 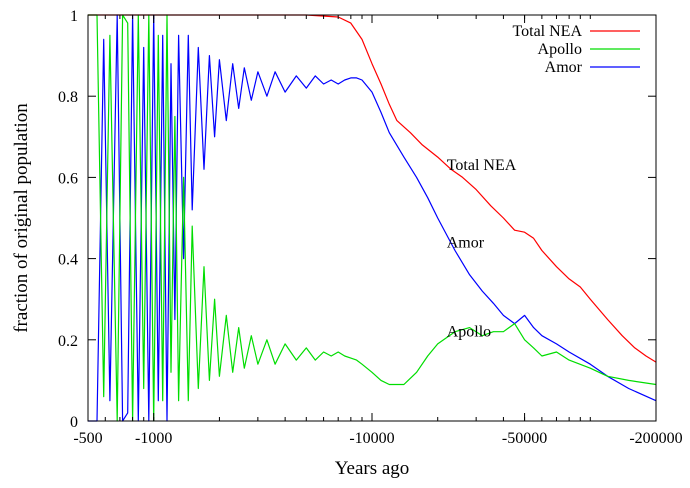 I want to click on y-axis-label: fraction of original population, so click(x=21, y=218).